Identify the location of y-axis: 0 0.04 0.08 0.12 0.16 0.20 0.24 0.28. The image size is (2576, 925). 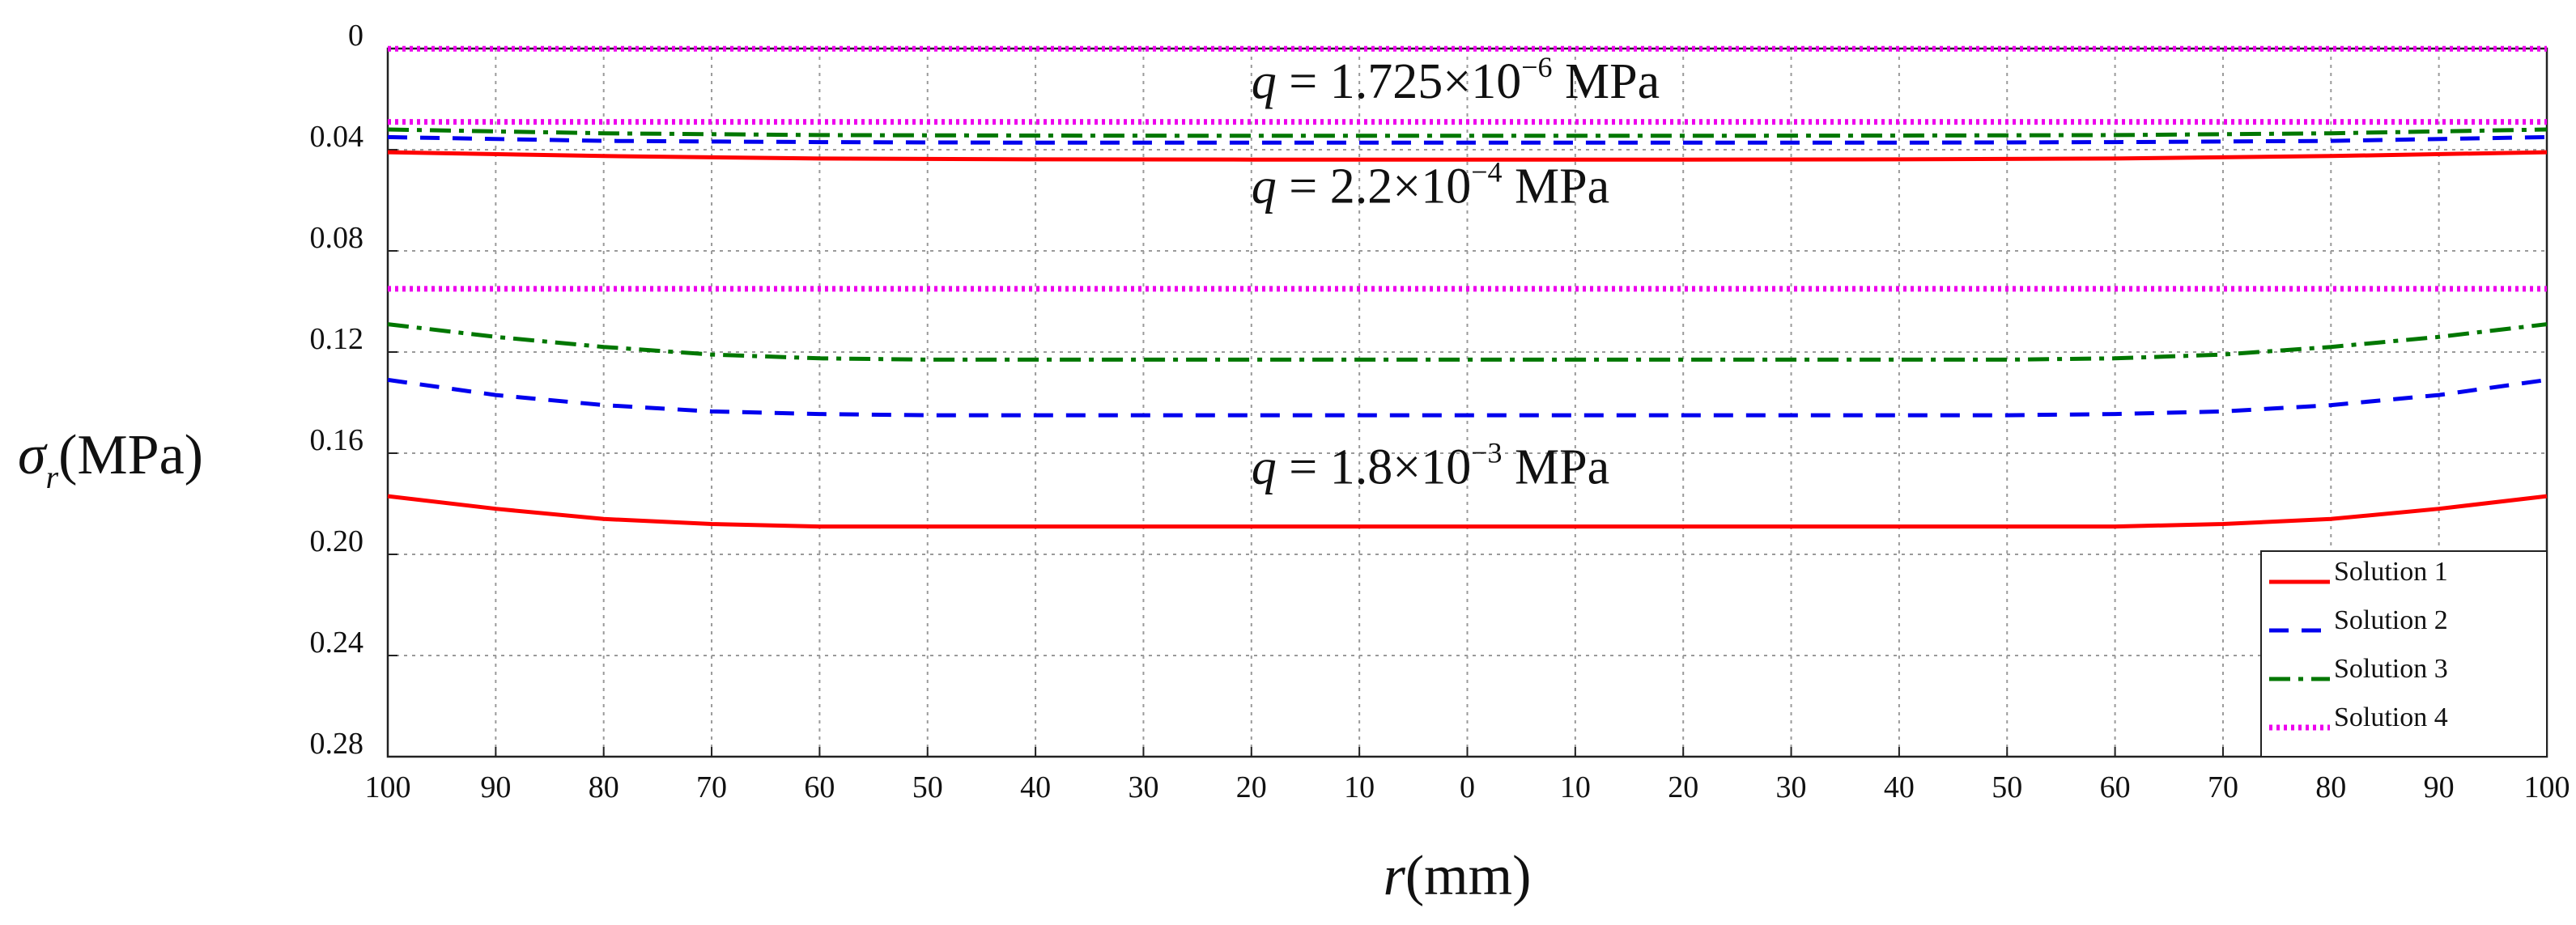
(353, 390).